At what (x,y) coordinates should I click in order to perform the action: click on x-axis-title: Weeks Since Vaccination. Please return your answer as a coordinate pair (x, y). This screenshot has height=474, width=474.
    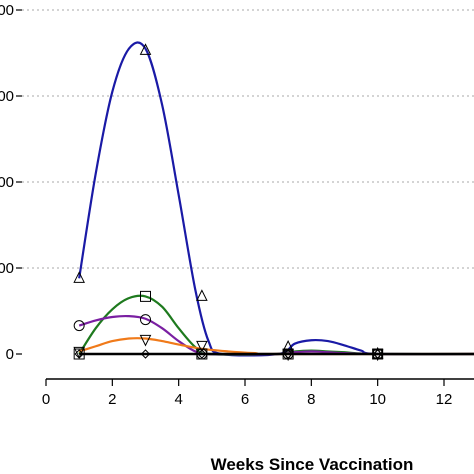
    Looking at the image, I should click on (312, 464).